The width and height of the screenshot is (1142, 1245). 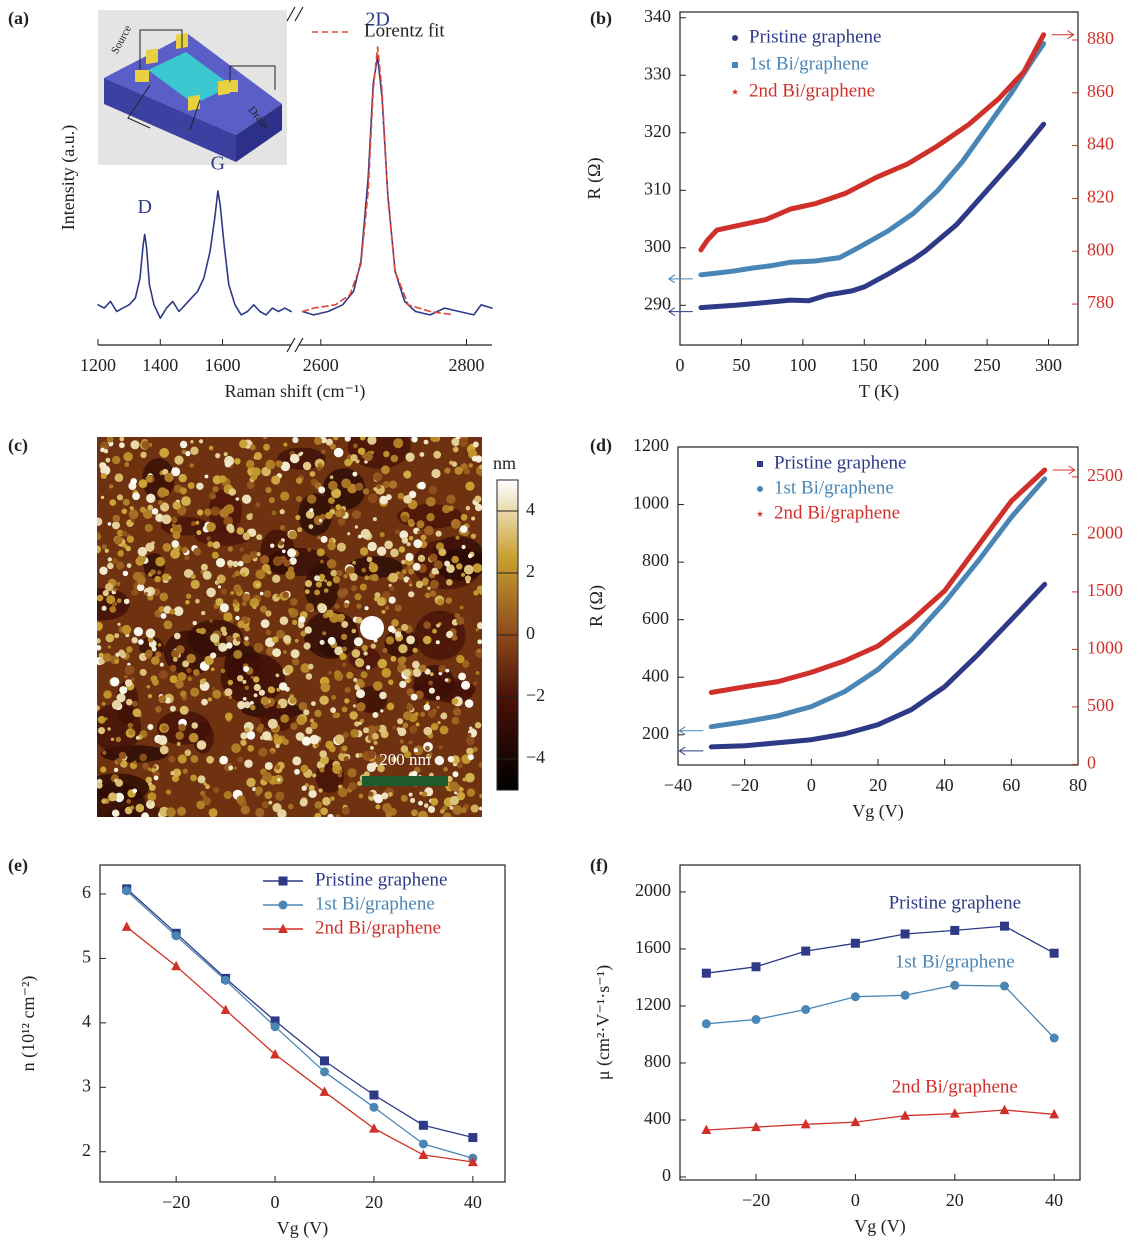 What do you see at coordinates (653, 890) in the screenshot?
I see `y-tick-label: 2000` at bounding box center [653, 890].